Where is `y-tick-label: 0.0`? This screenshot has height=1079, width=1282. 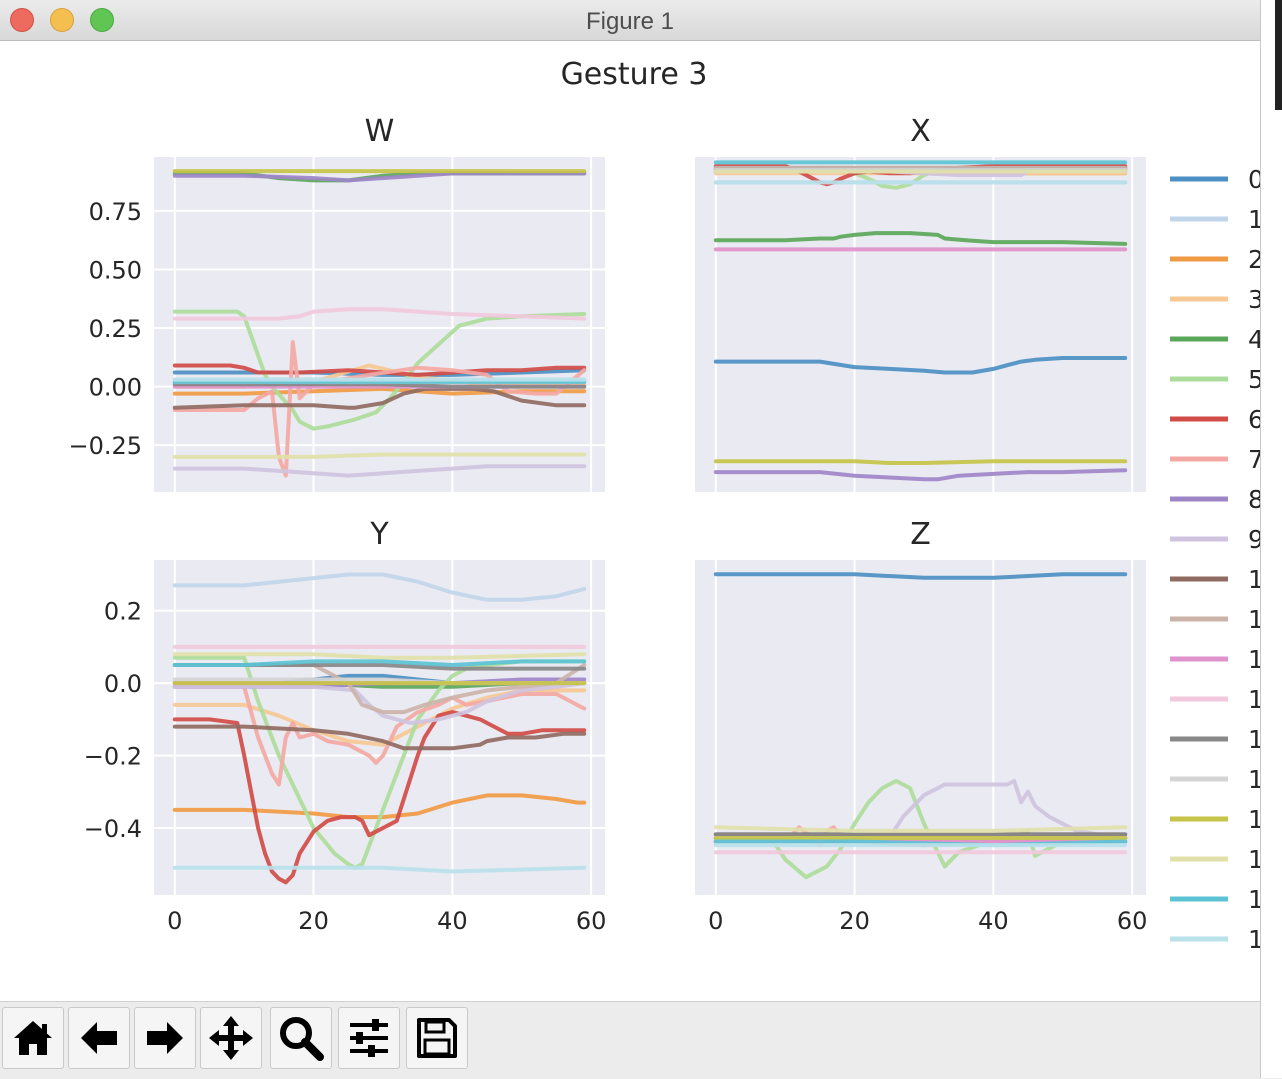 y-tick-label: 0.0 is located at coordinates (123, 684).